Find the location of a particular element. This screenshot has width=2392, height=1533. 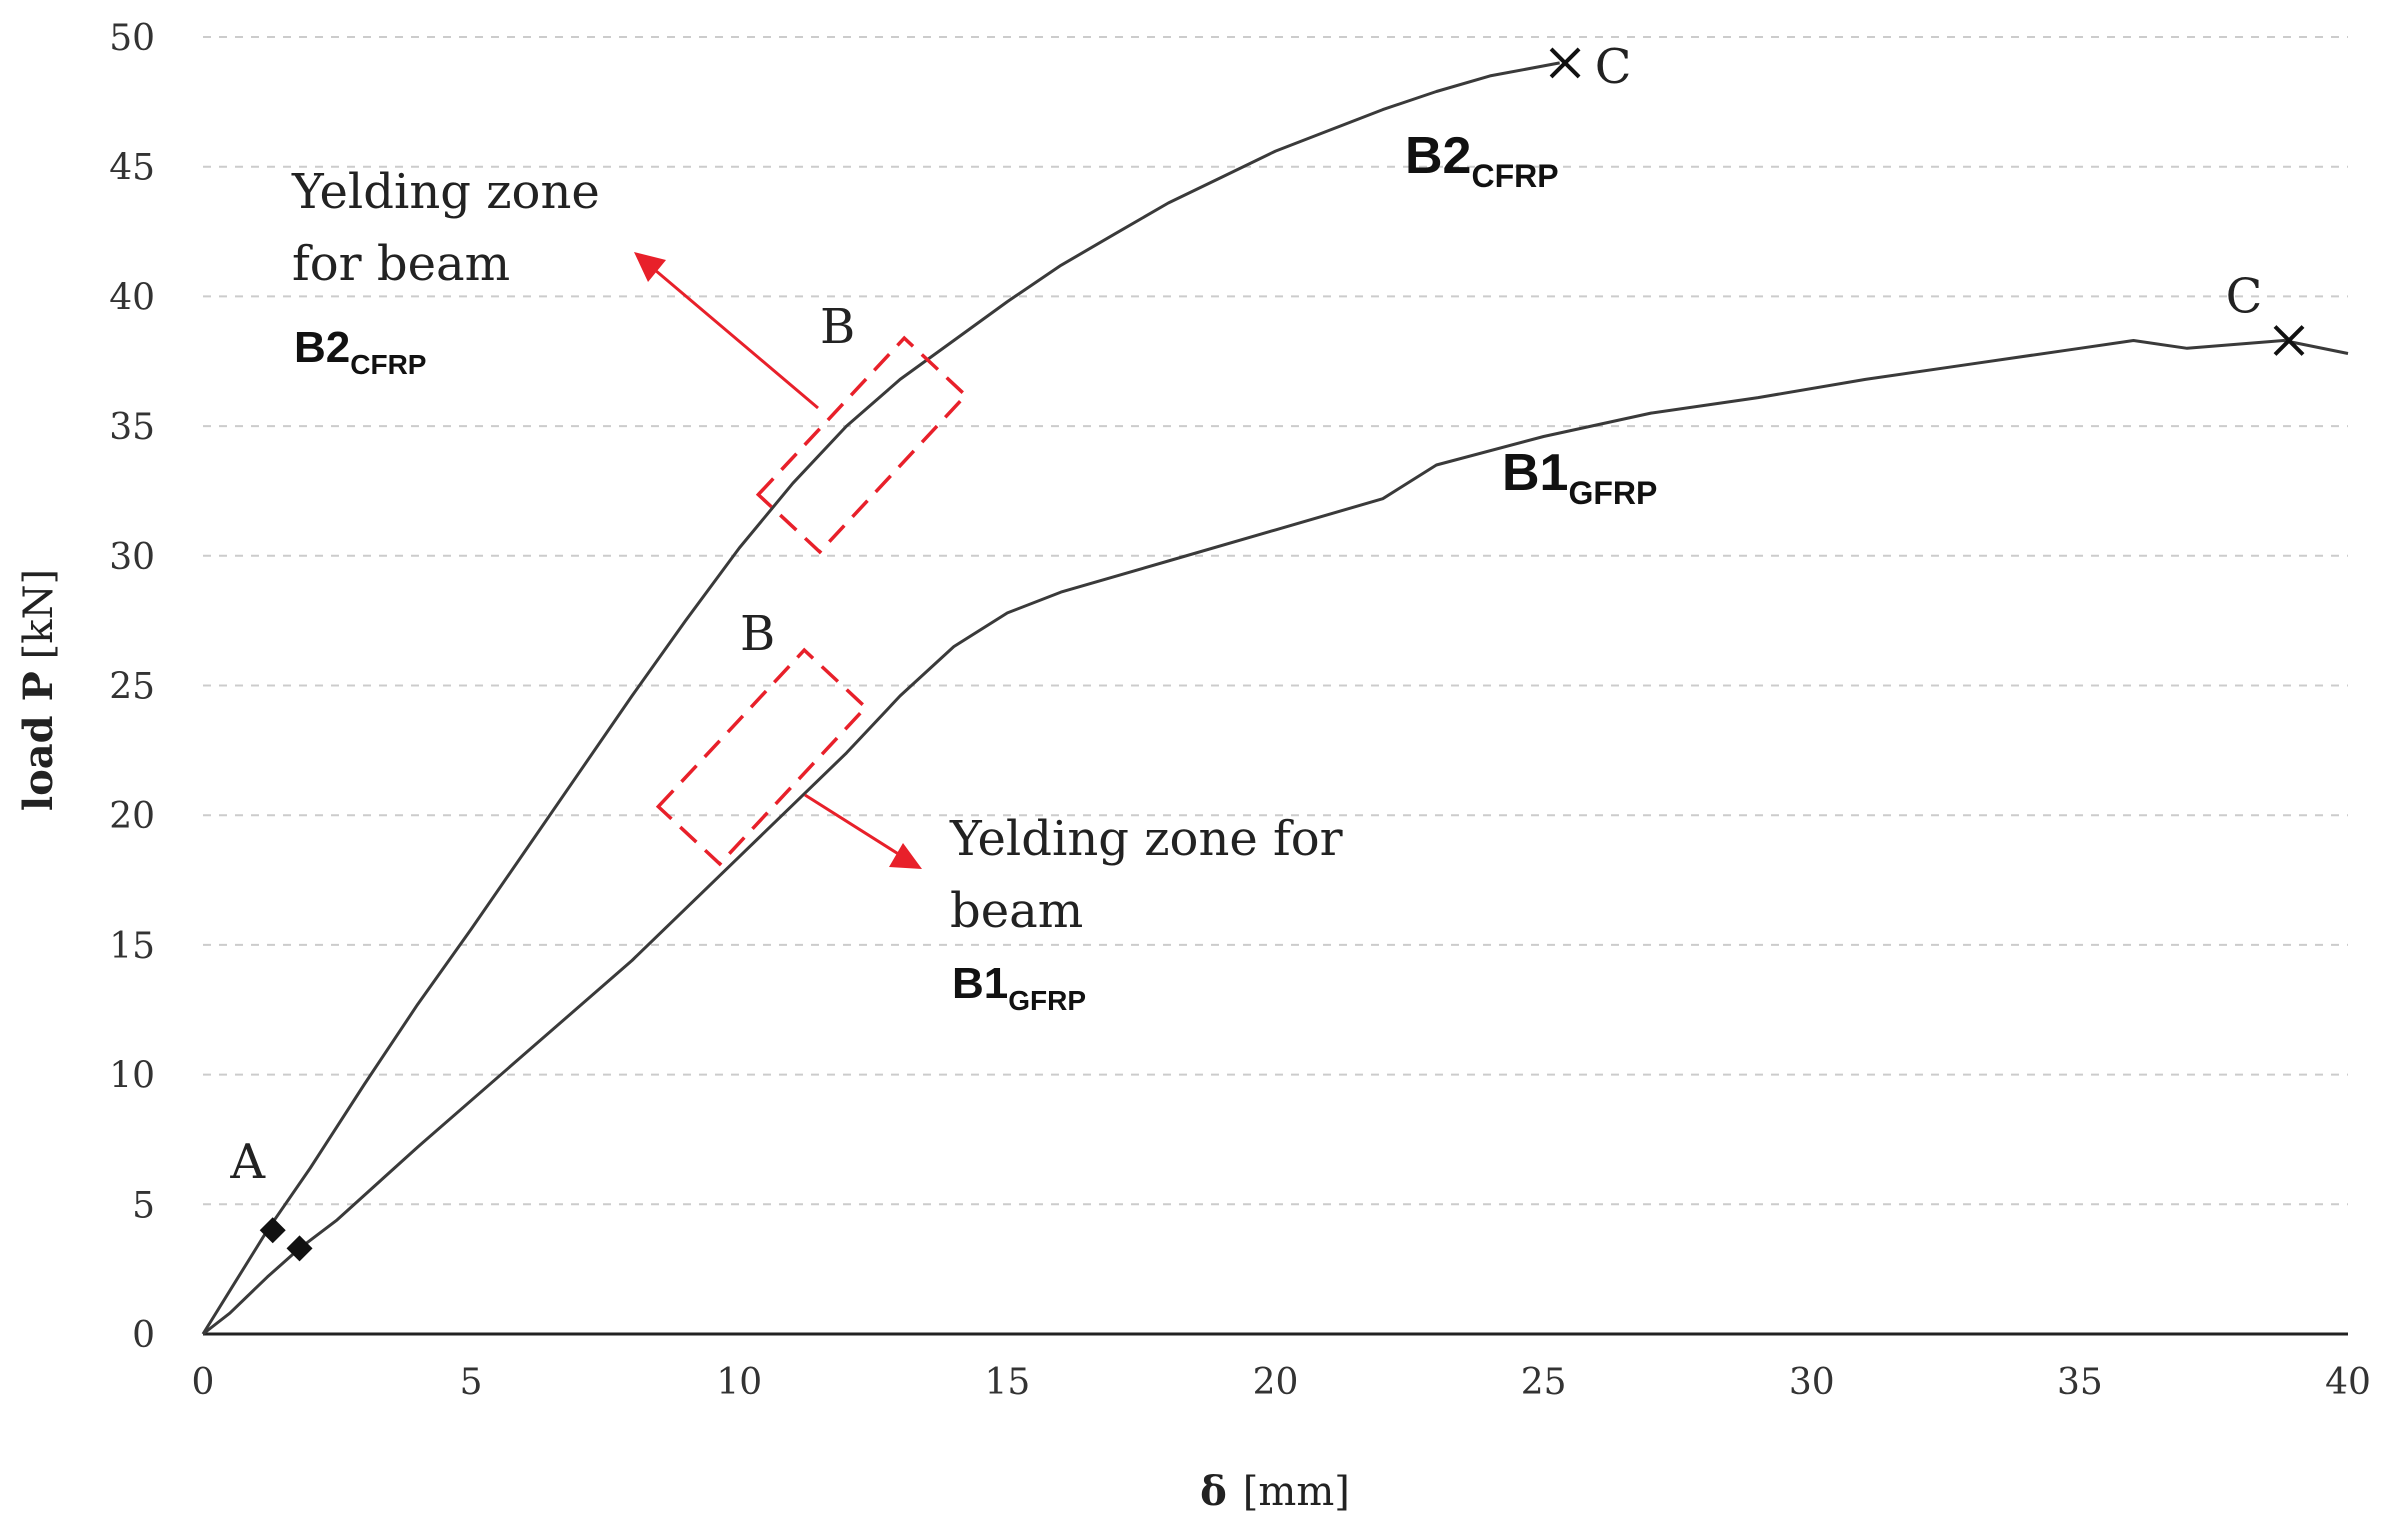

x-tick-label: 10 is located at coordinates (739, 1382).